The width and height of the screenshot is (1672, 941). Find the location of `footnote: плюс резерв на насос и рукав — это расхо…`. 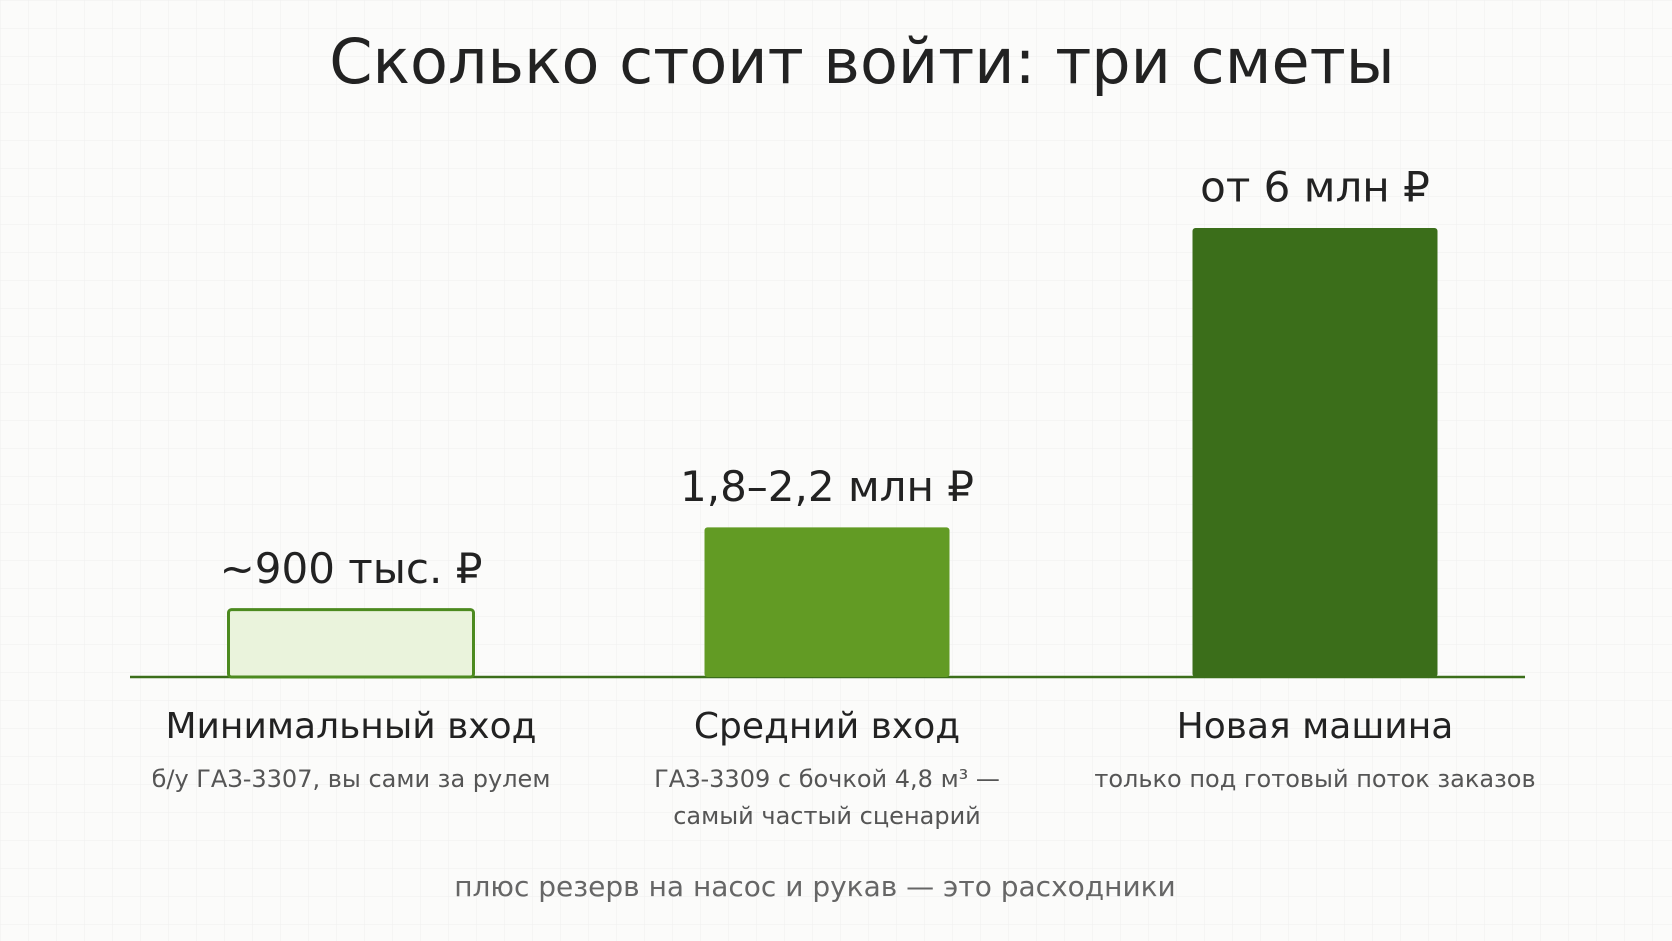

footnote: плюс резерв на насос и рукав — это расхо… is located at coordinates (815, 886).